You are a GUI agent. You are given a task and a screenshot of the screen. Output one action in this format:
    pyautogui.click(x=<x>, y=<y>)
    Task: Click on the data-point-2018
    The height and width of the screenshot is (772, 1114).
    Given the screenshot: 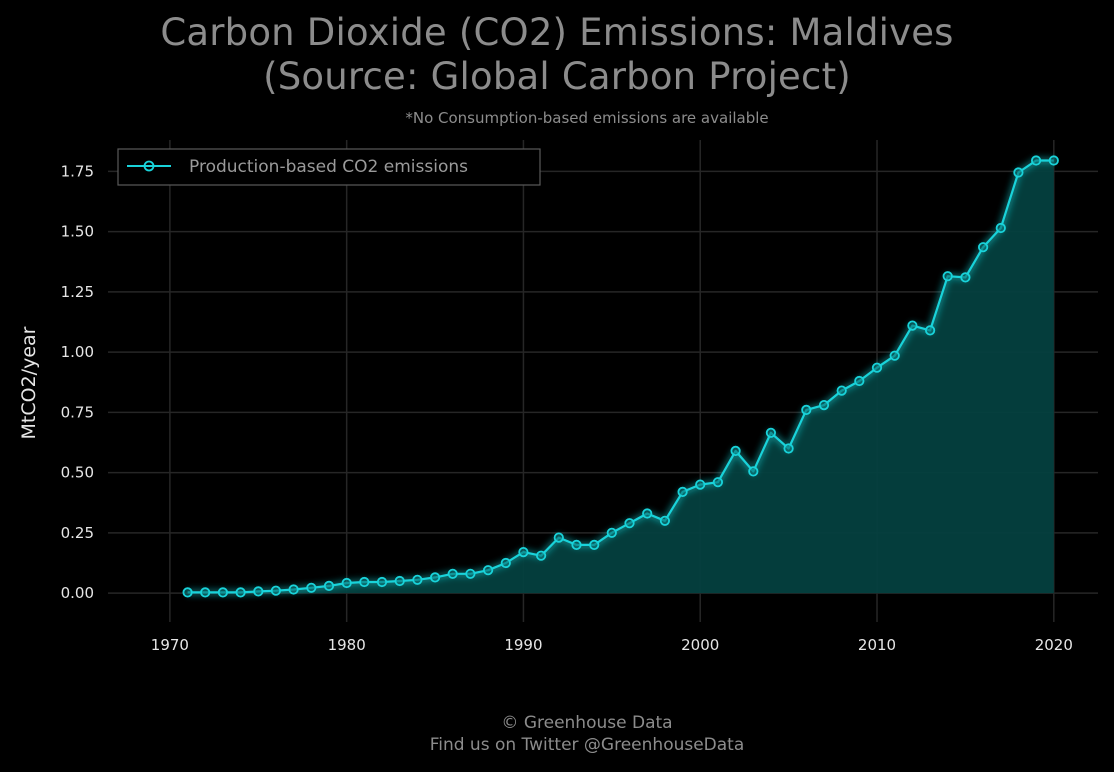 What is the action you would take?
    pyautogui.click(x=1018, y=172)
    